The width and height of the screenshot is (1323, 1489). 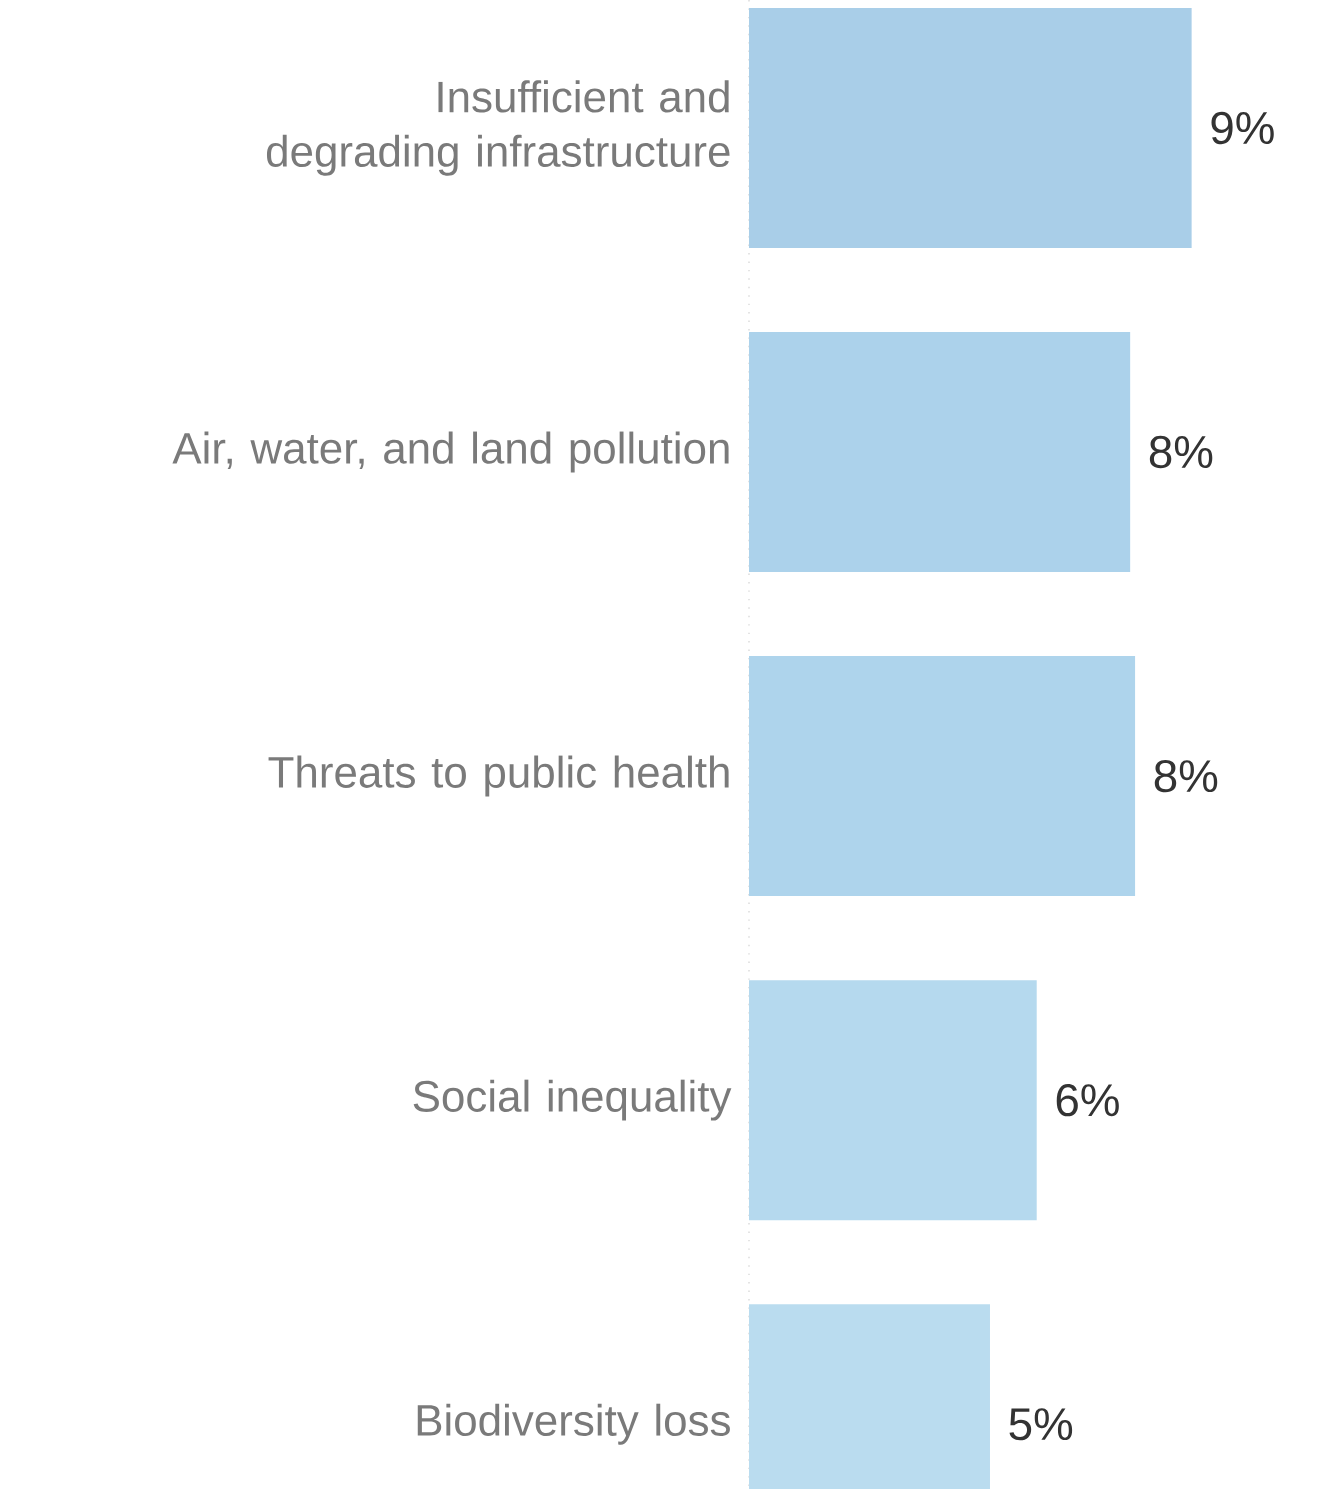 I want to click on y-tick-label: Biodiversity loss, so click(x=573, y=1424).